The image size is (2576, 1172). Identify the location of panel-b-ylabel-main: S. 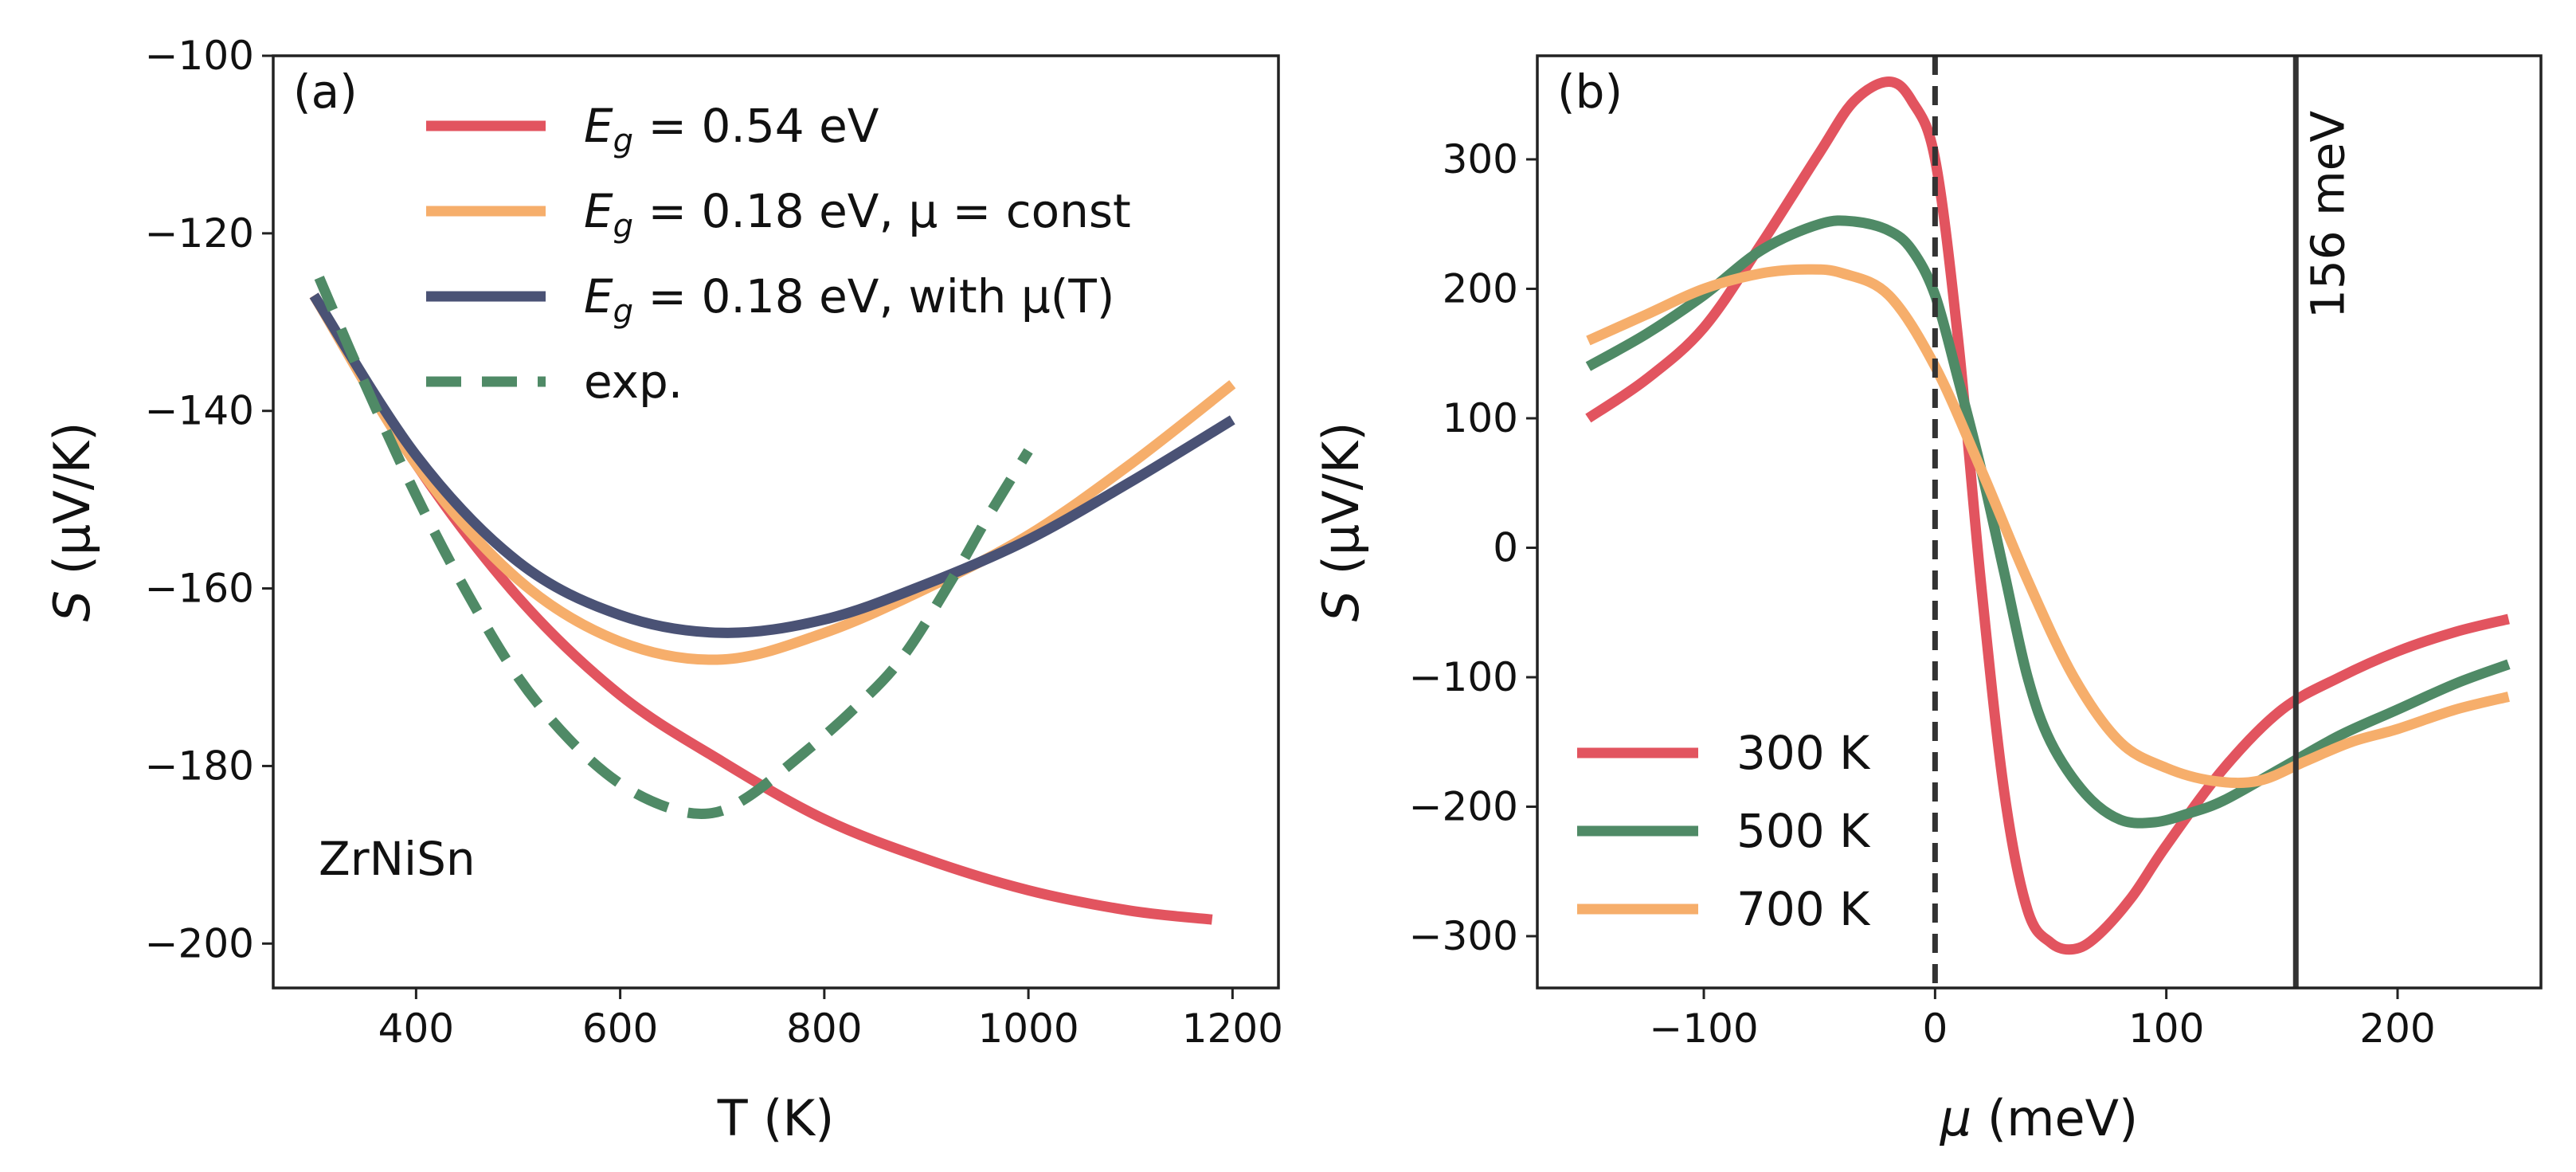
(1341, 605).